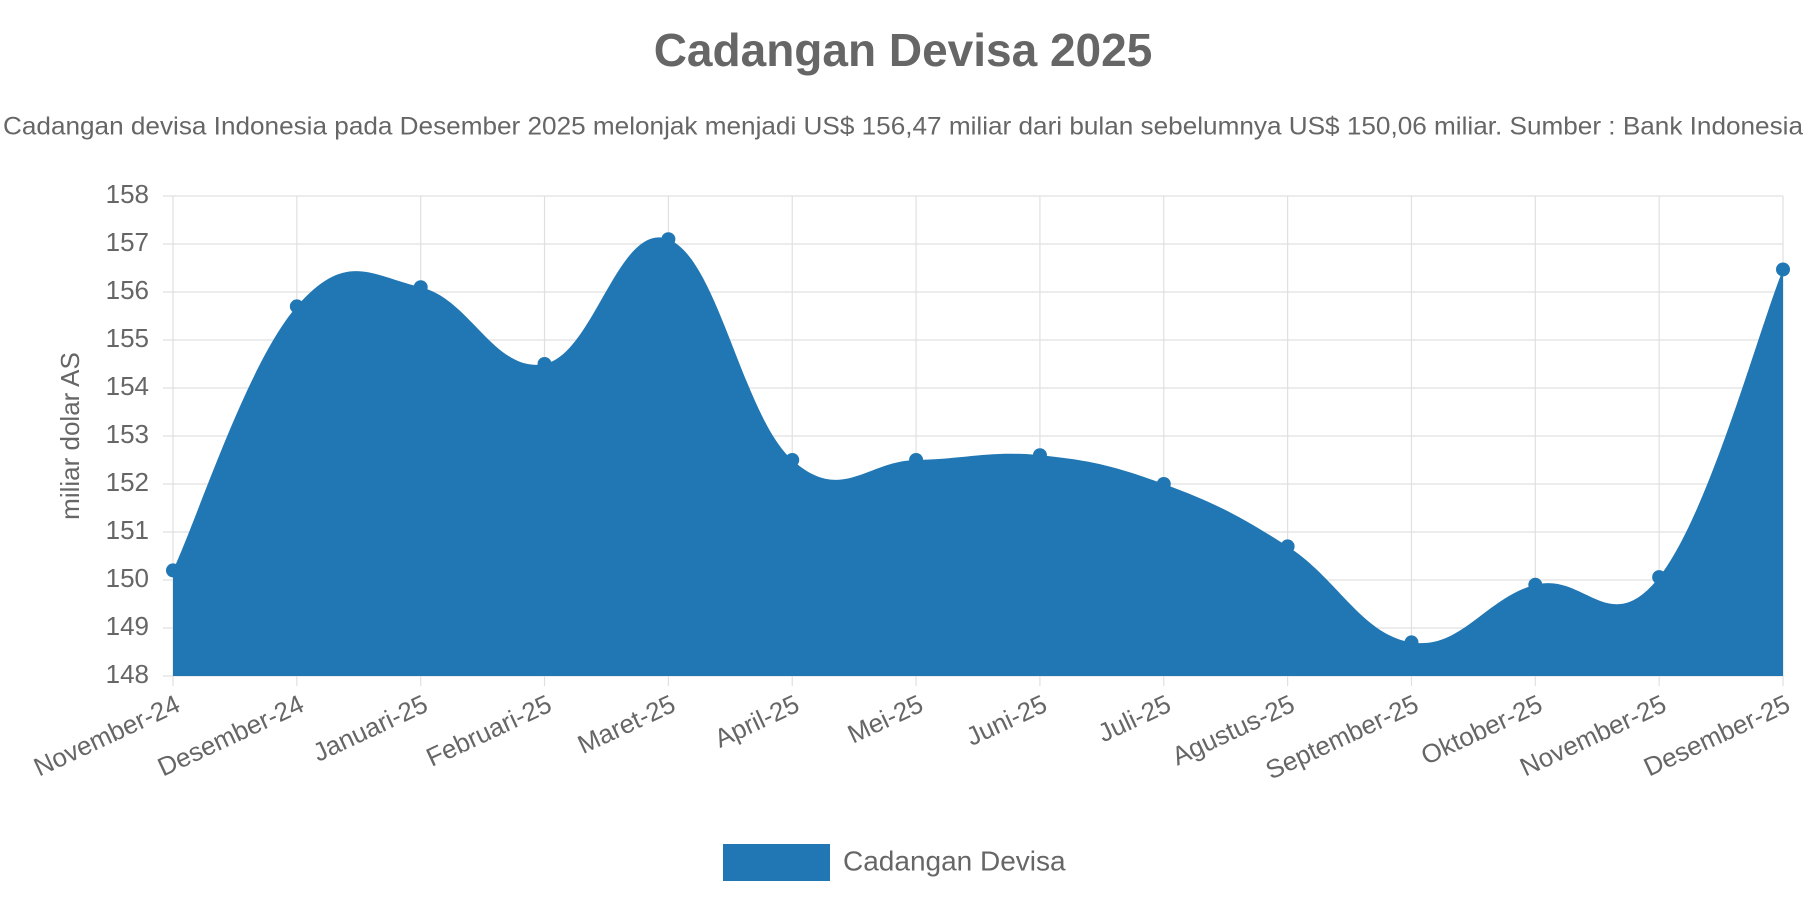 Image resolution: width=1806 pixels, height=903 pixels. What do you see at coordinates (954, 860) in the screenshot?
I see `legend-label: Cadangan Devisa` at bounding box center [954, 860].